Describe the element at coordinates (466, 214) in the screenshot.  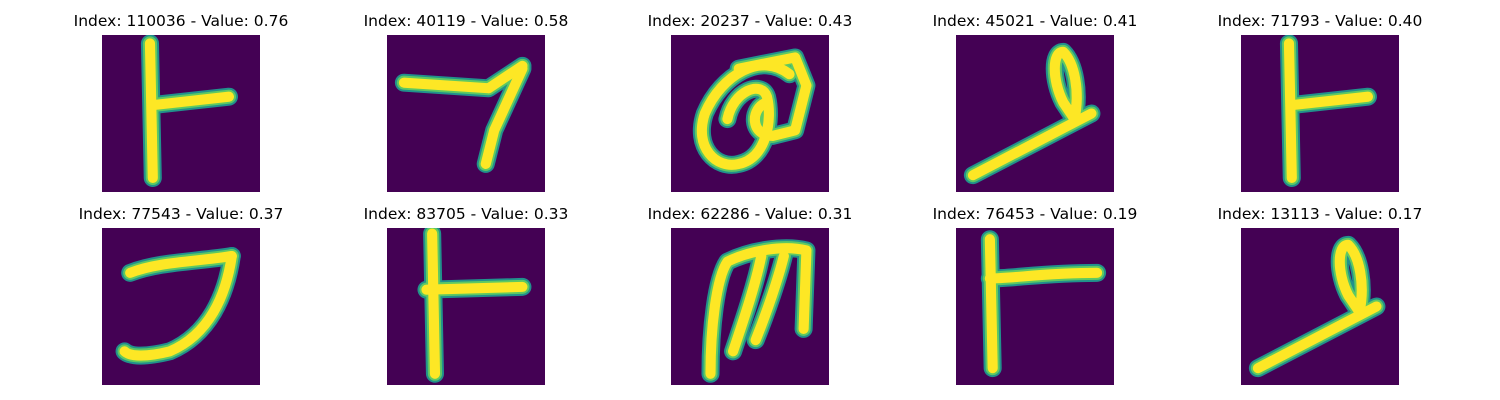
I see `panel-title: Index: 83705 - Value: 0.33` at that location.